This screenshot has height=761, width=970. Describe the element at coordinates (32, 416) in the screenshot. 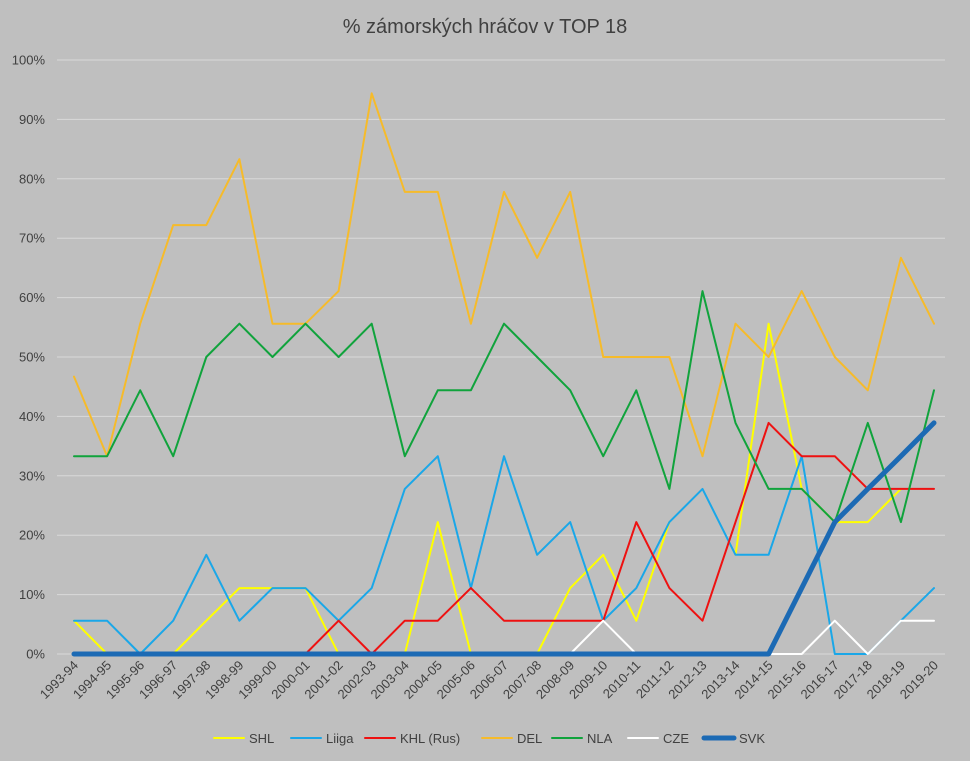

I see `y-tick-label: 40%` at that location.